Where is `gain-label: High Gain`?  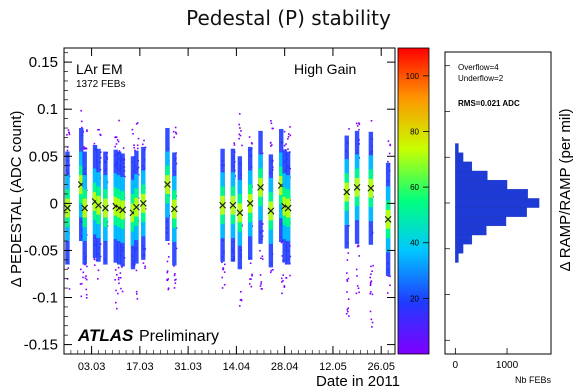 gain-label: High Gain is located at coordinates (325, 69).